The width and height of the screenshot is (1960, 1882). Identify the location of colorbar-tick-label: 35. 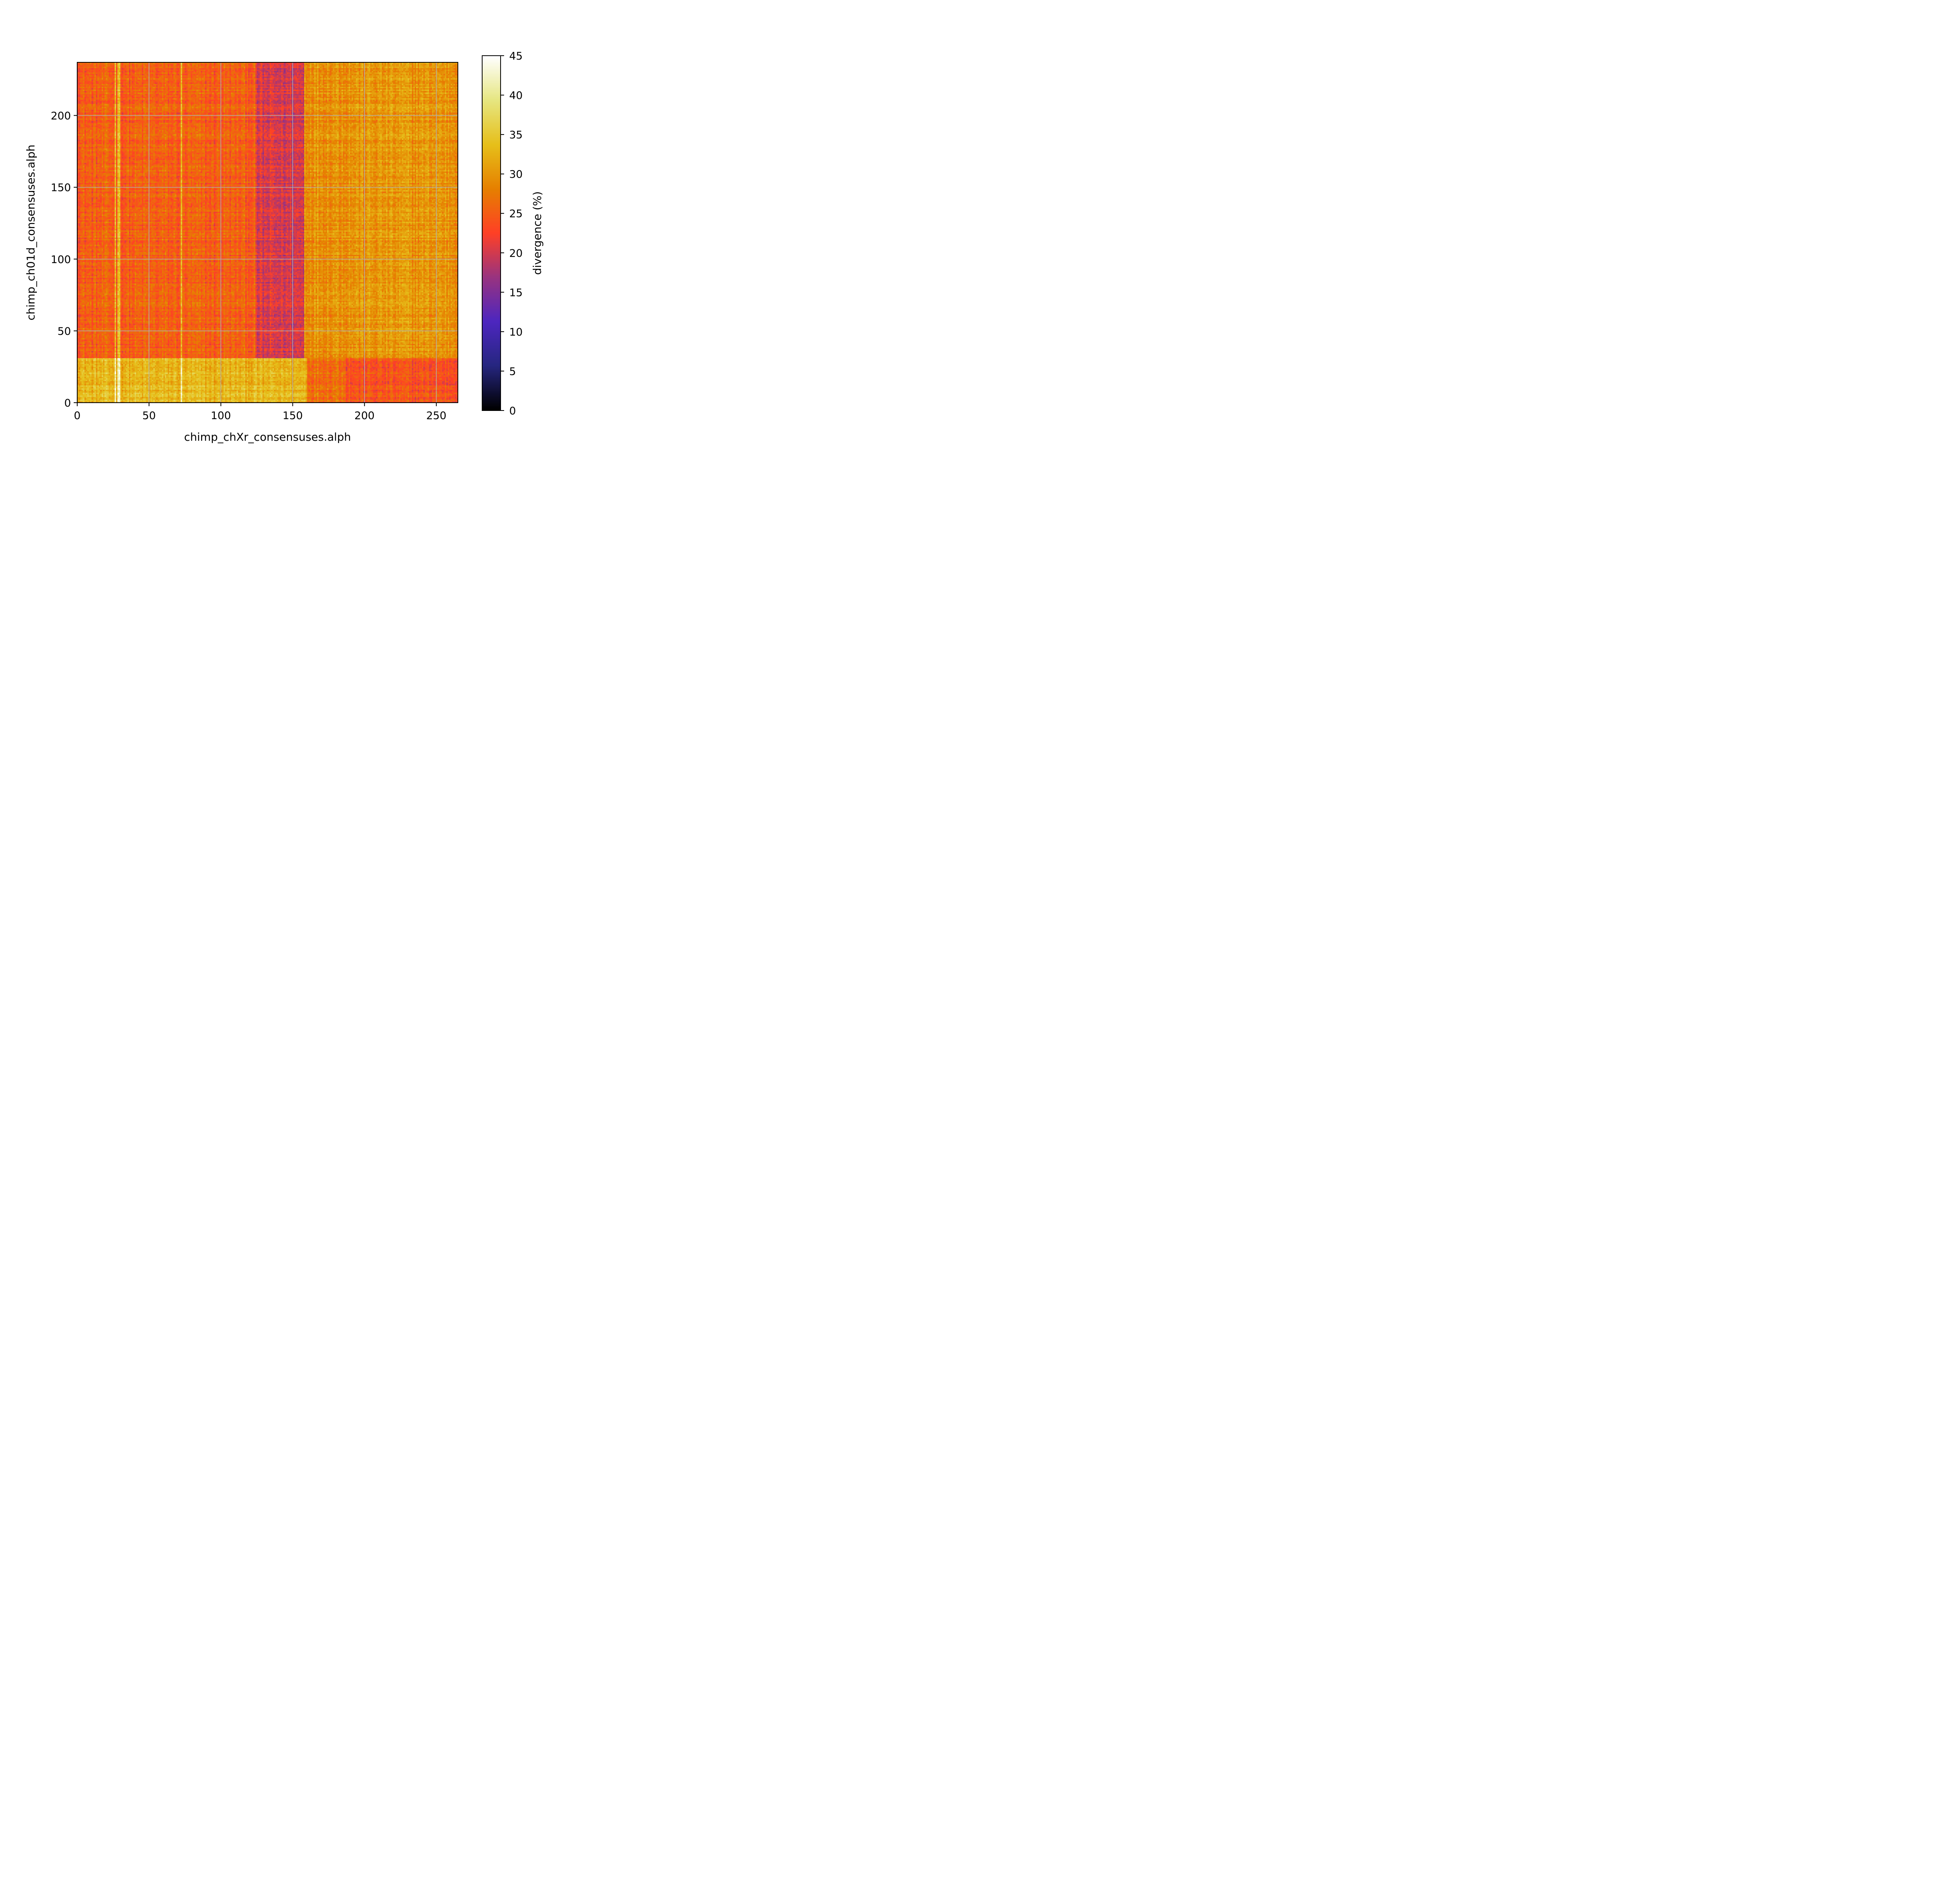
(516, 135).